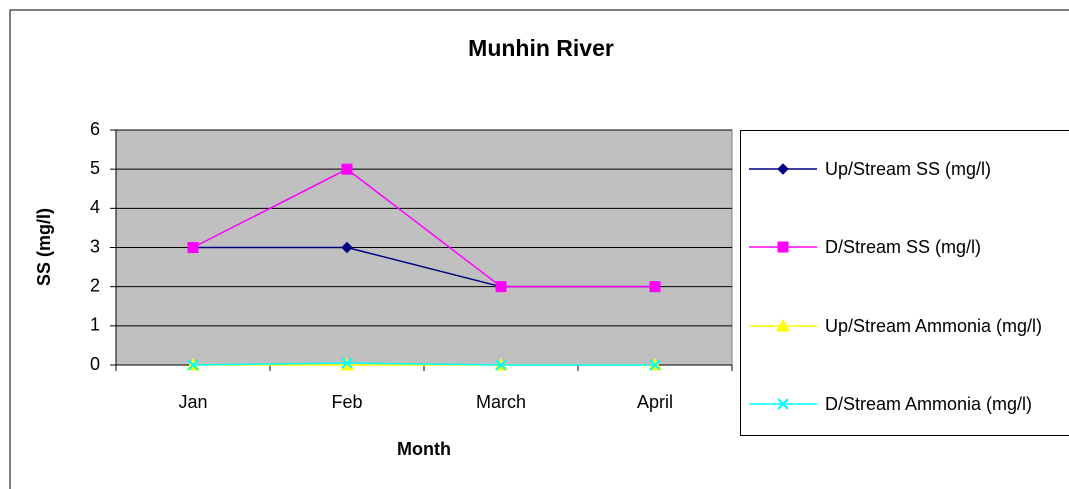 This screenshot has height=489, width=1069. Describe the element at coordinates (424, 449) in the screenshot. I see `x-axis-title: Month` at that location.